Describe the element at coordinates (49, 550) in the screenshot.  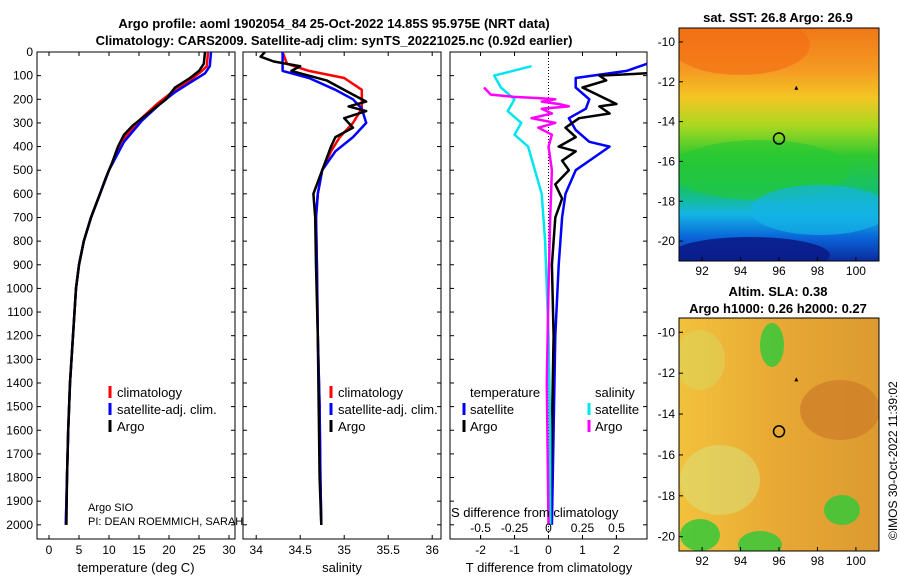
I see `x-tick-label: 0` at that location.